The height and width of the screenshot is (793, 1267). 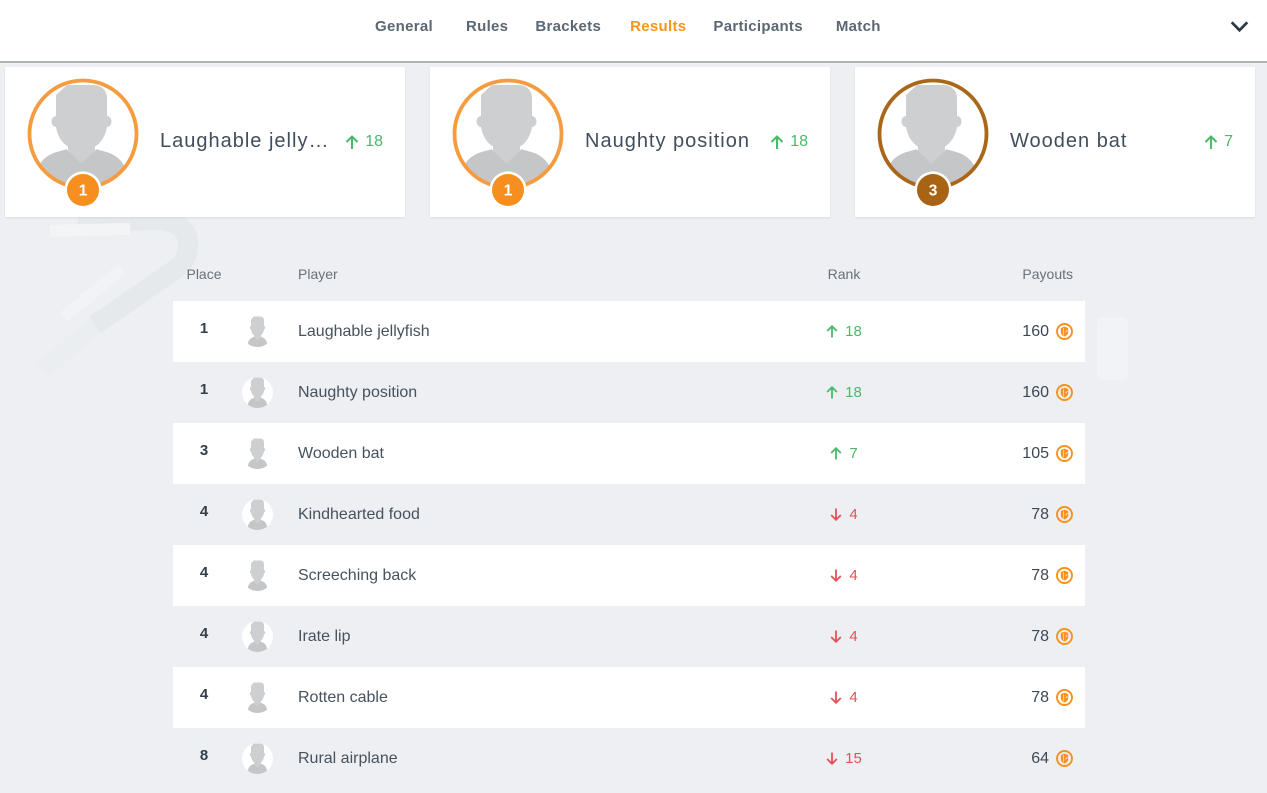 What do you see at coordinates (933, 190) in the screenshot?
I see `svg-text: 3` at bounding box center [933, 190].